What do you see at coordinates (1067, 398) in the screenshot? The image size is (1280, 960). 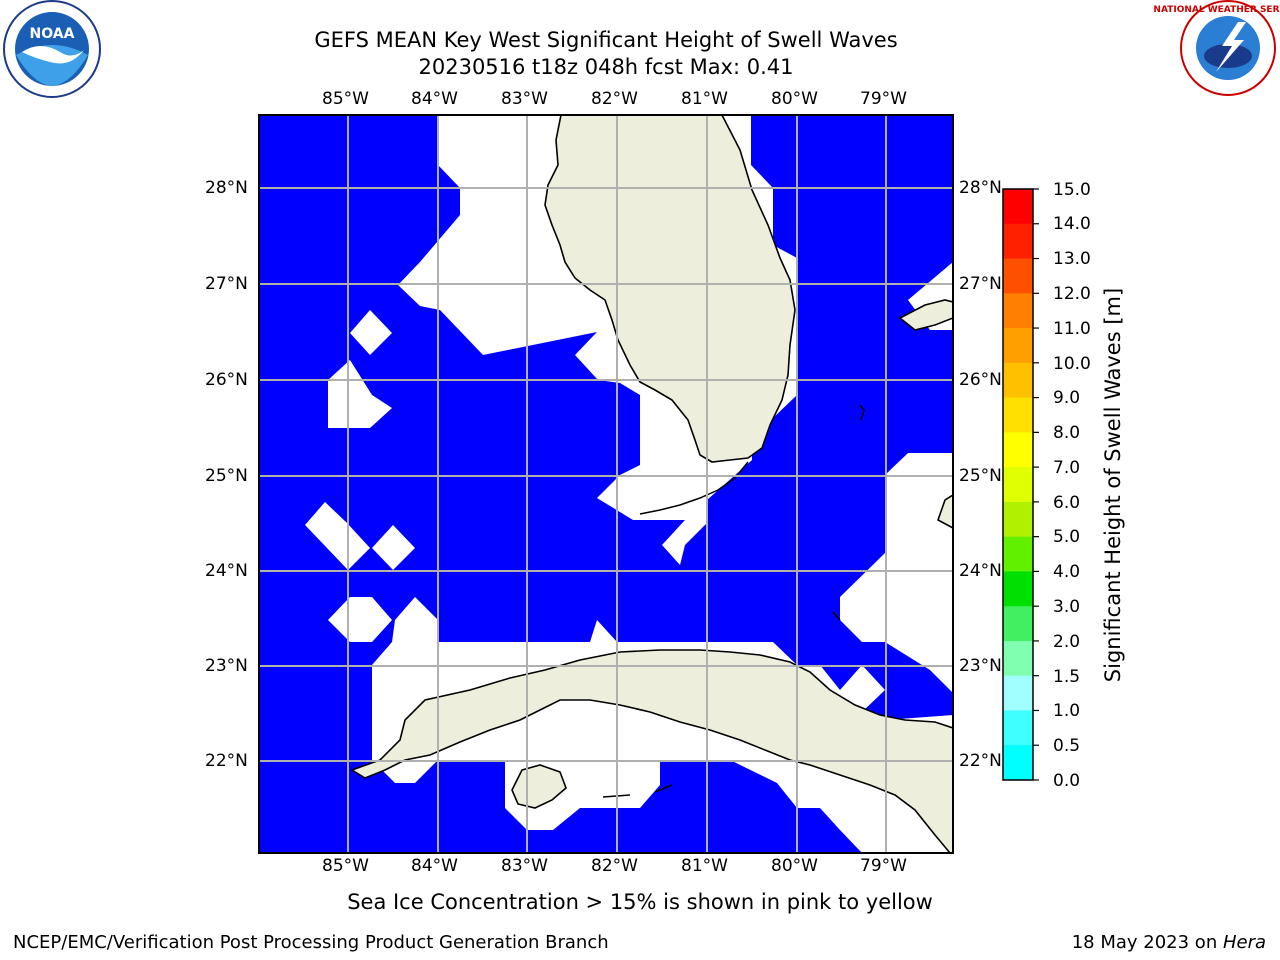 I see `colorbar-tick-label: 9.0` at bounding box center [1067, 398].